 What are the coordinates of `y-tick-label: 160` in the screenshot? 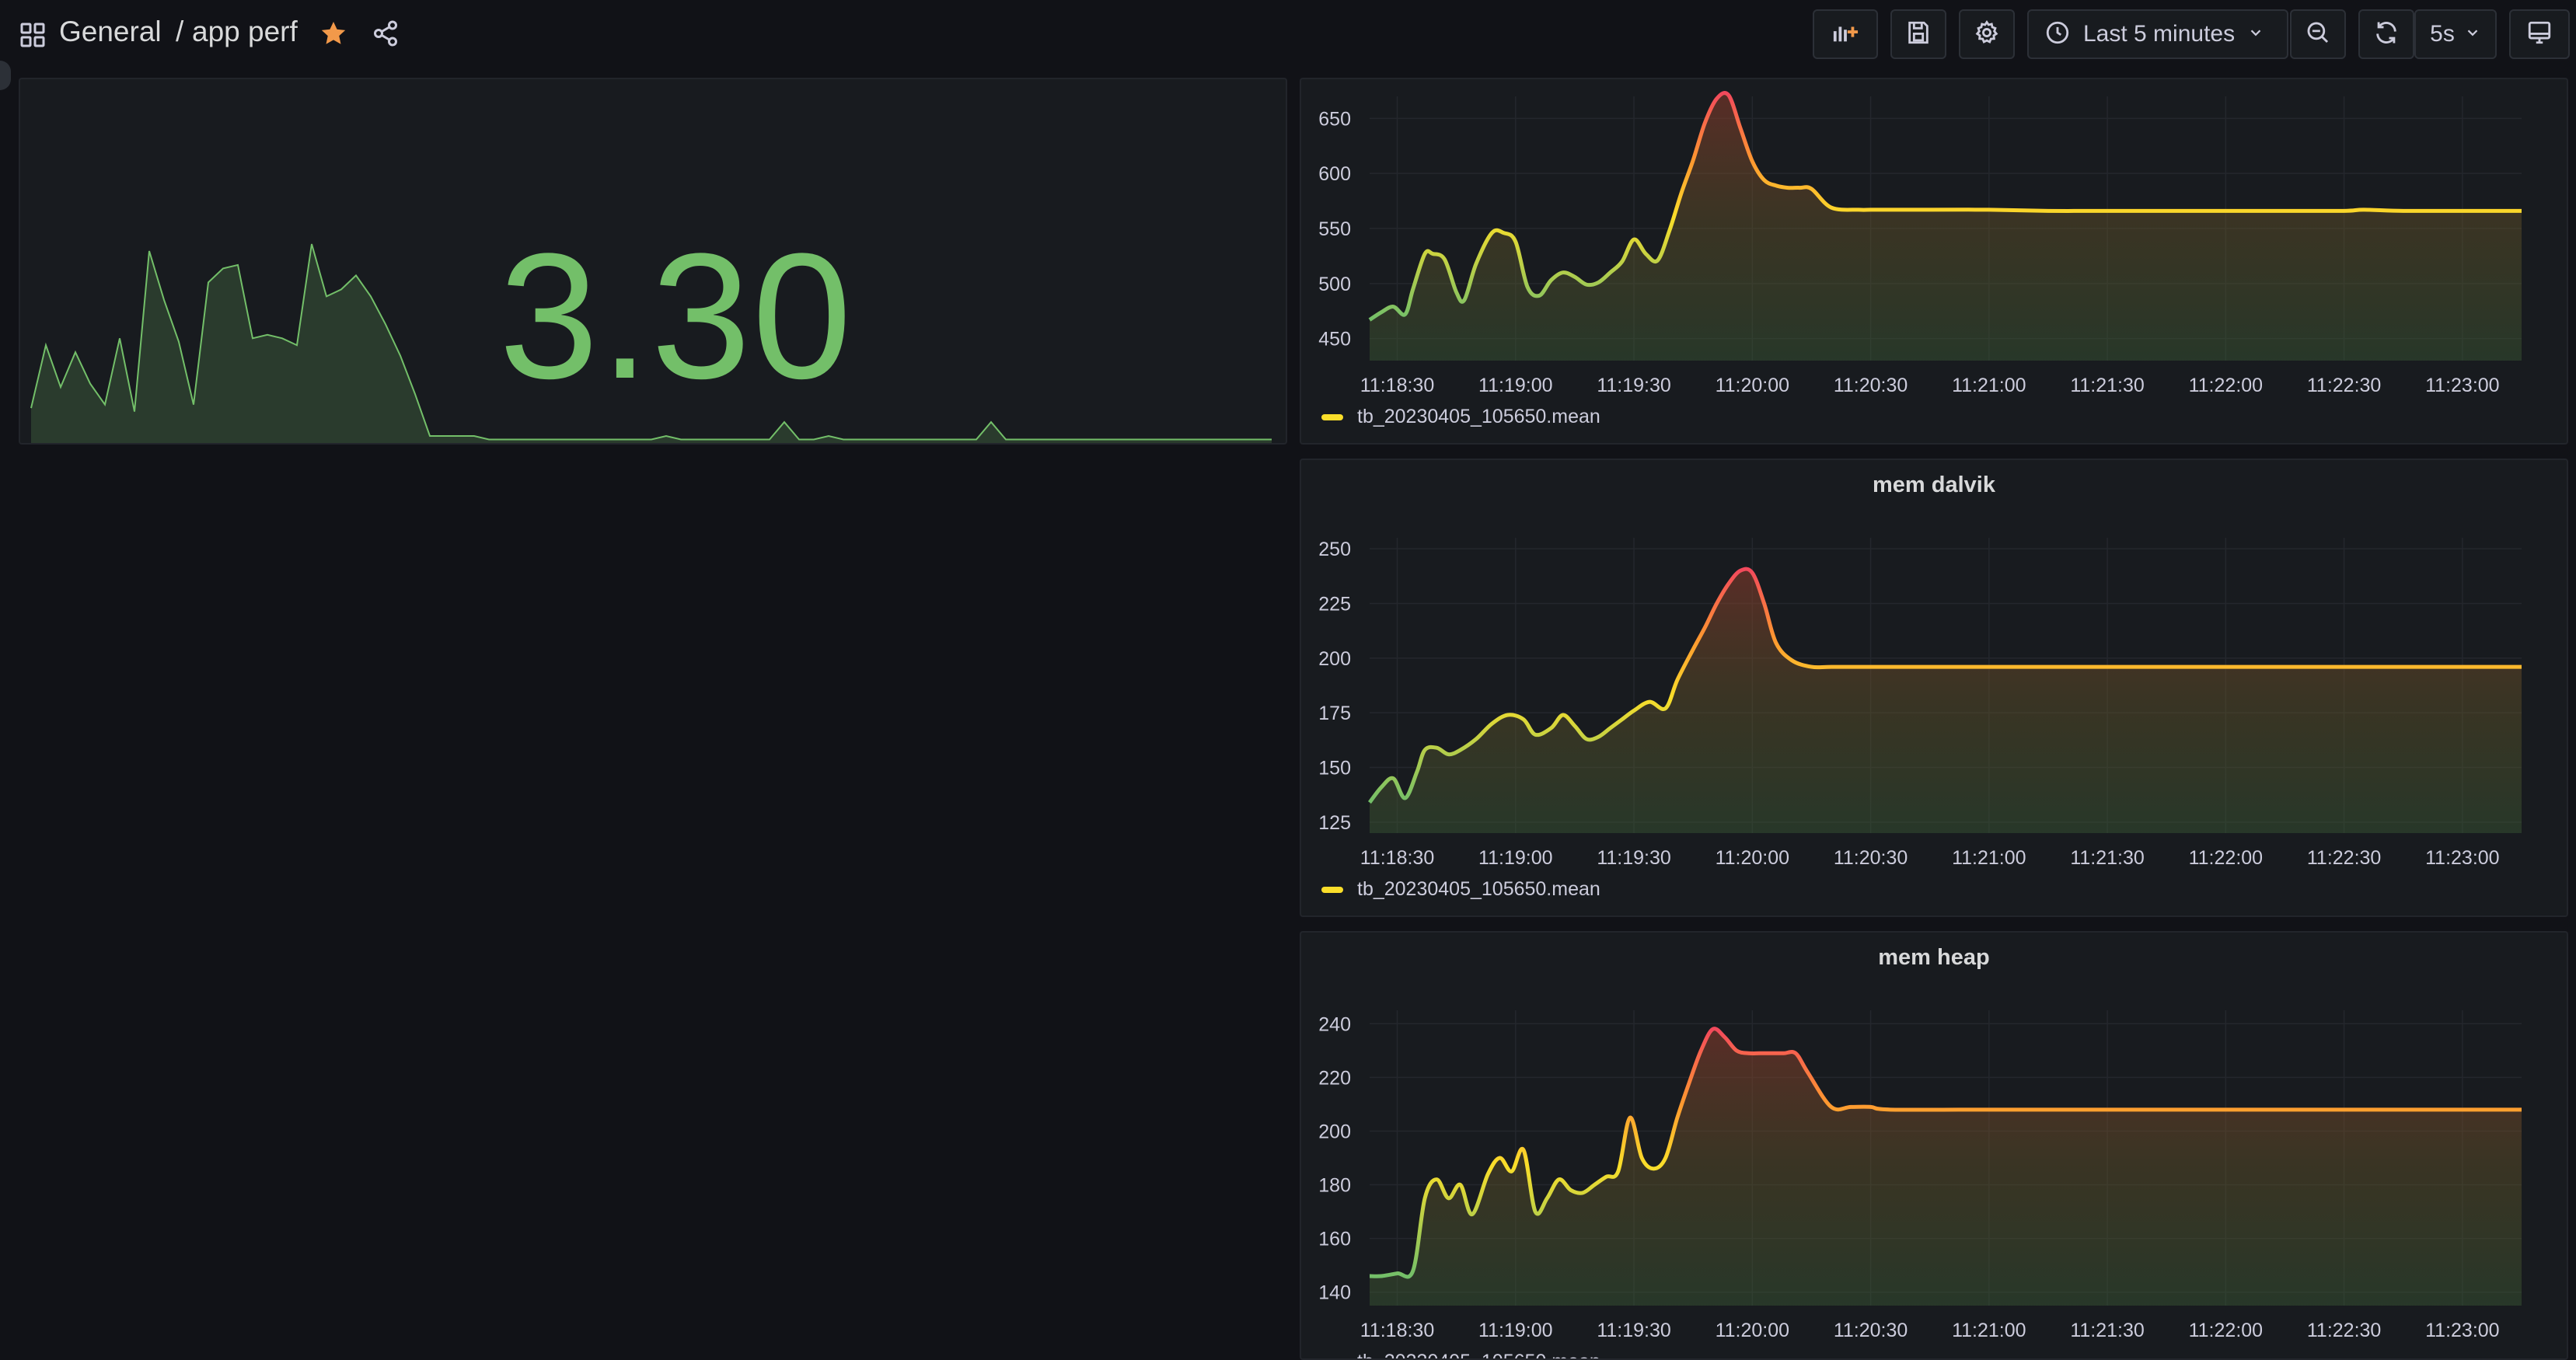 It's located at (1335, 1239).